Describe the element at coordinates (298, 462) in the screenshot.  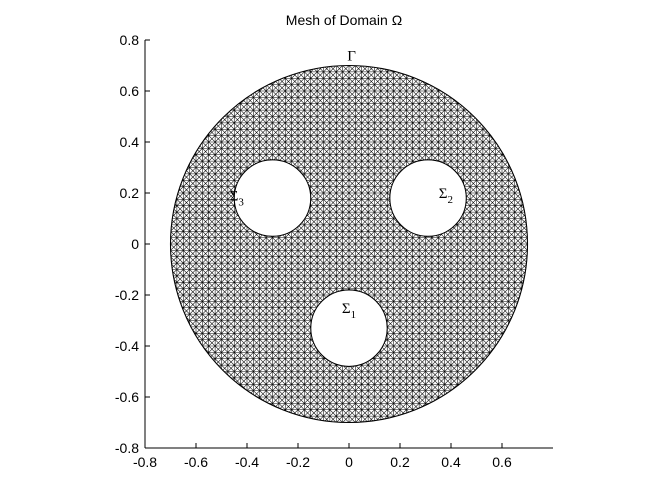
I see `x-tick-label: -0.2` at that location.